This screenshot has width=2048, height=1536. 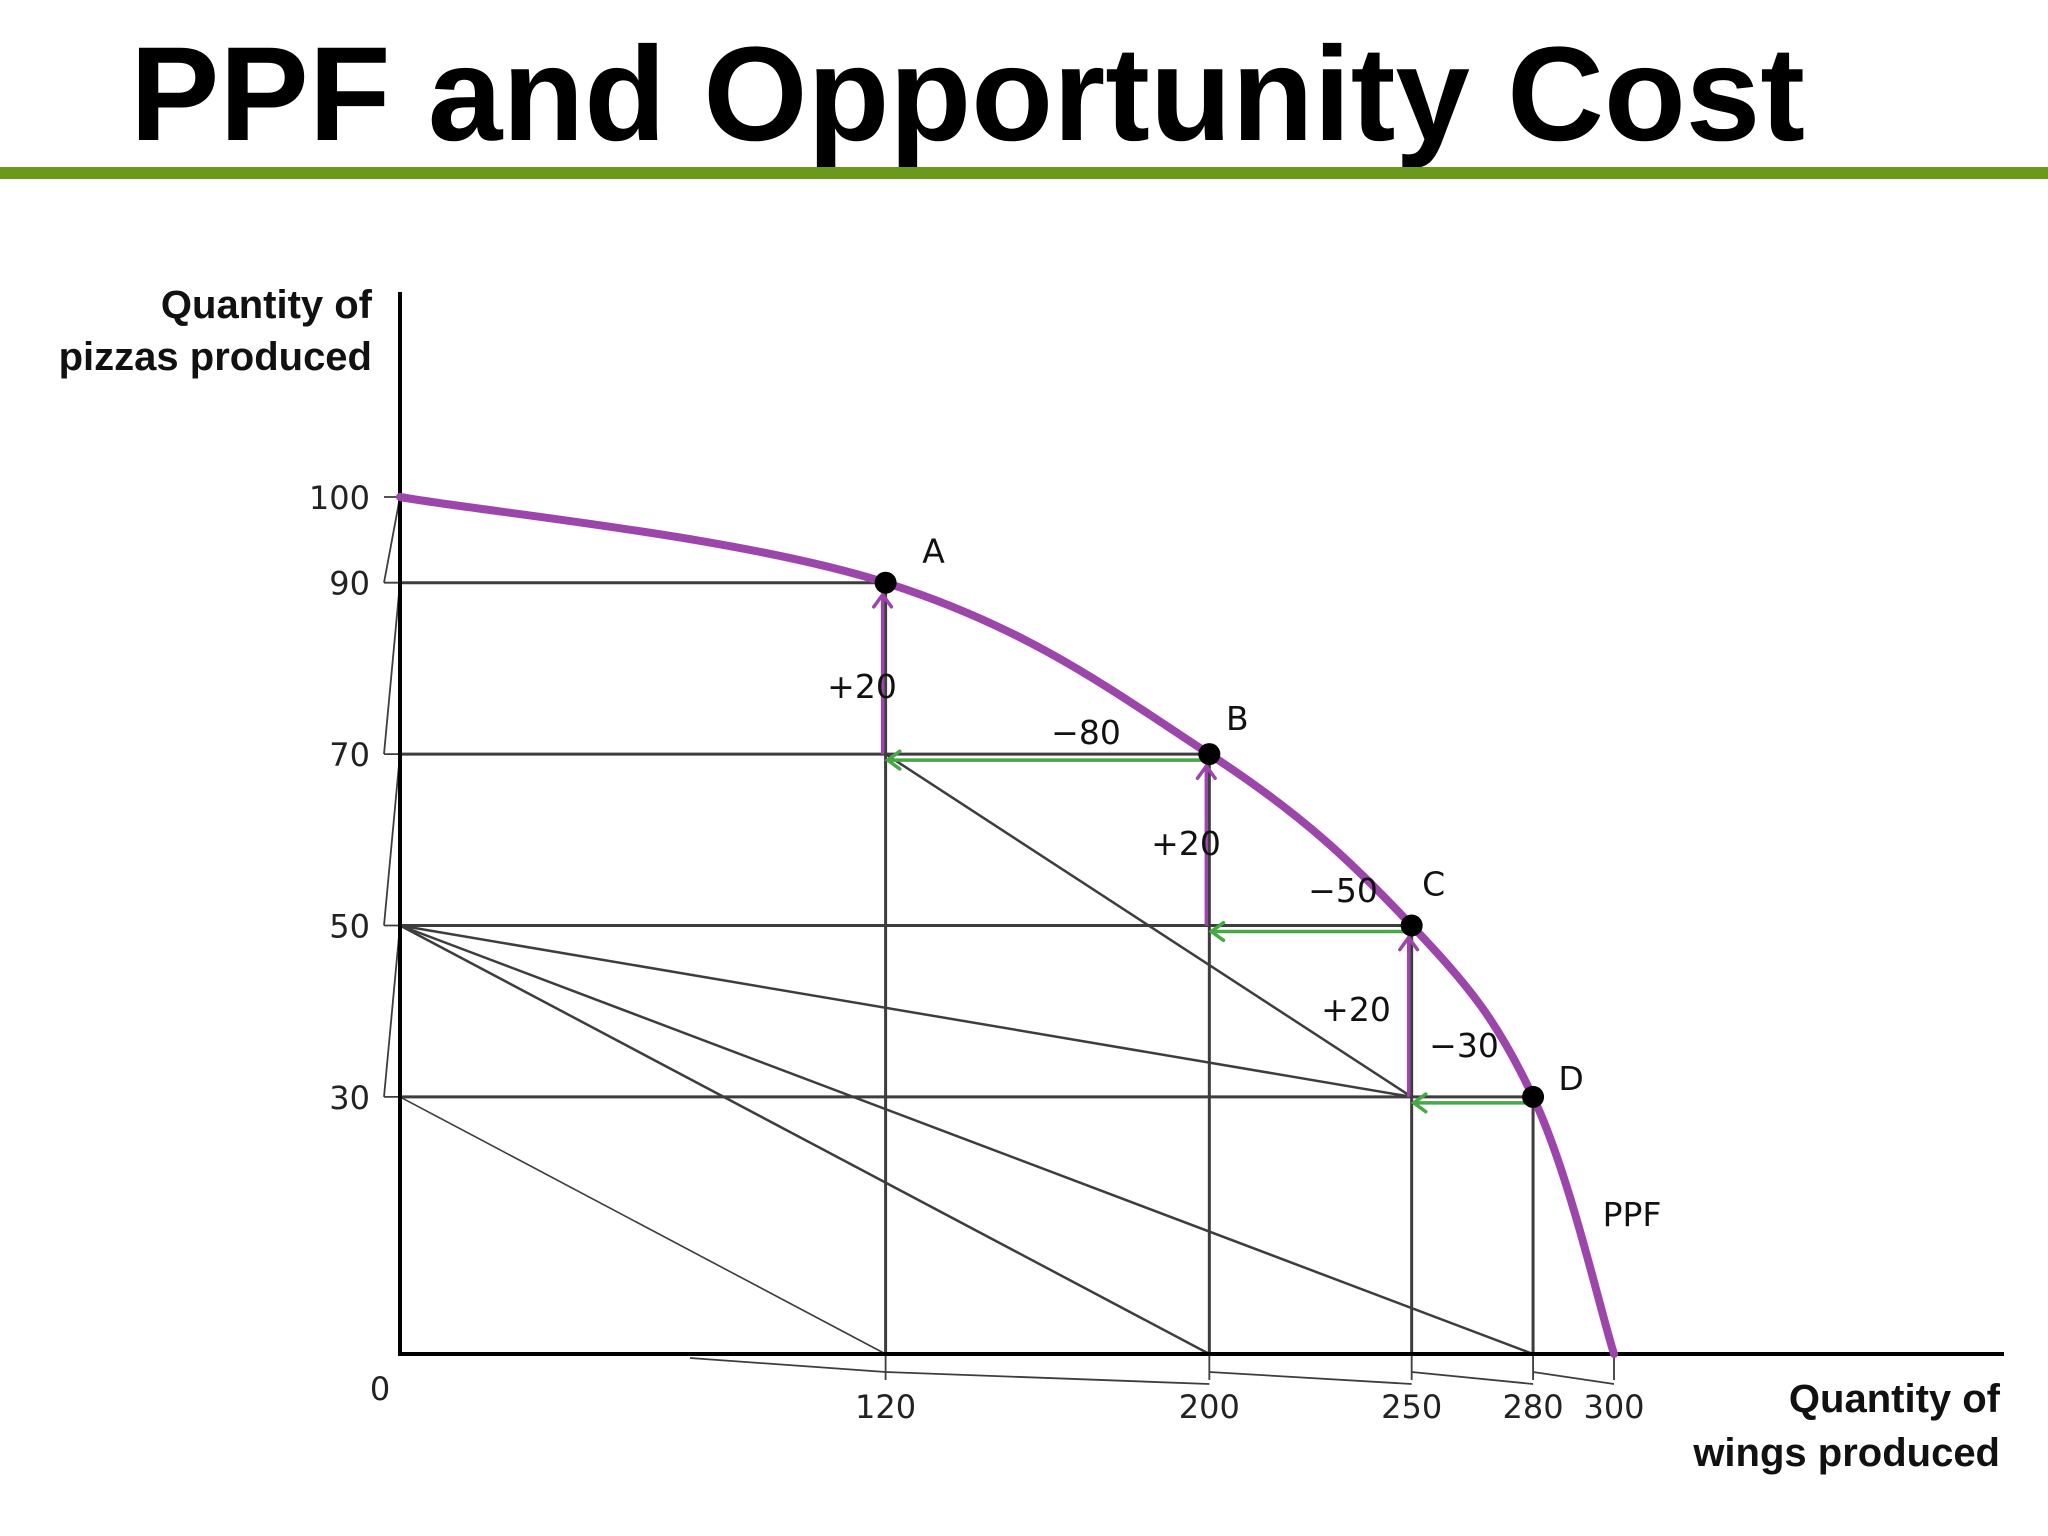 I want to click on x-axis-title-line2: wings produced, so click(x=1846, y=1453).